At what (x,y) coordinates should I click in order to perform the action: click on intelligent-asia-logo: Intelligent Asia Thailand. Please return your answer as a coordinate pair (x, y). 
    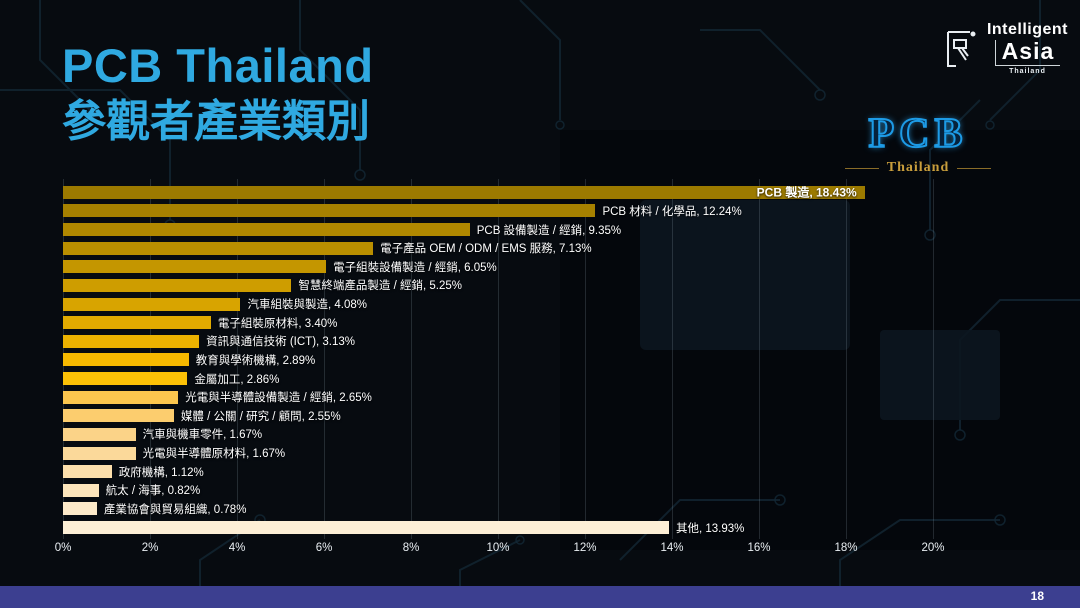
    Looking at the image, I should click on (1004, 48).